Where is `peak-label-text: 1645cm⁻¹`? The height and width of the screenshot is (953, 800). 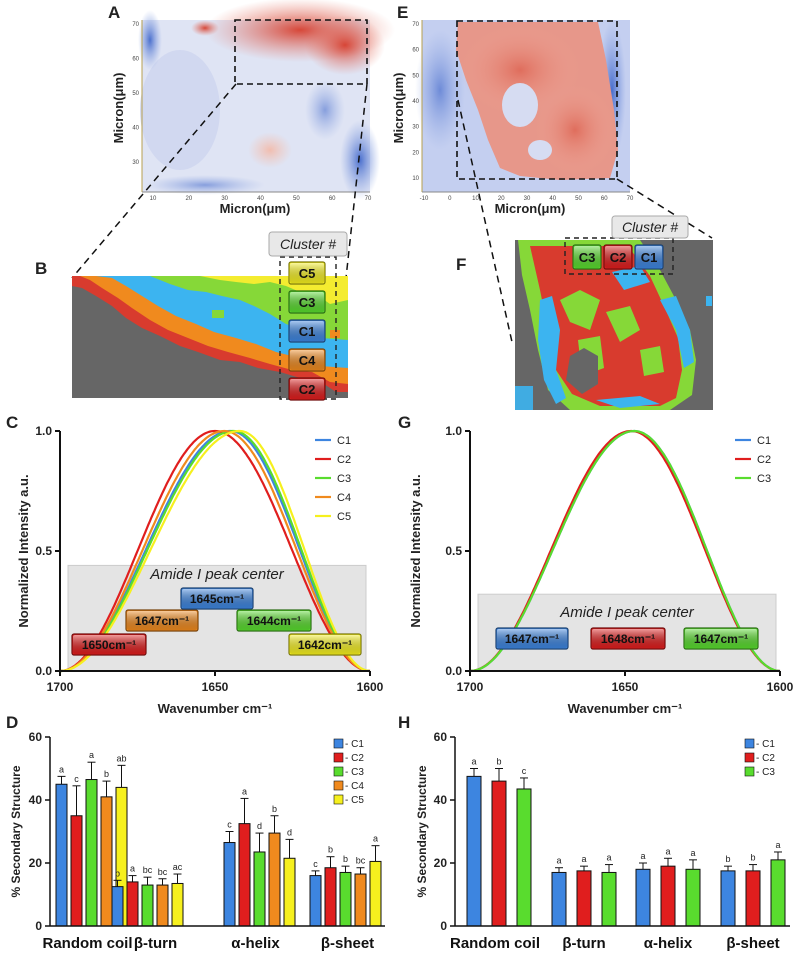 peak-label-text: 1645cm⁻¹ is located at coordinates (217, 599).